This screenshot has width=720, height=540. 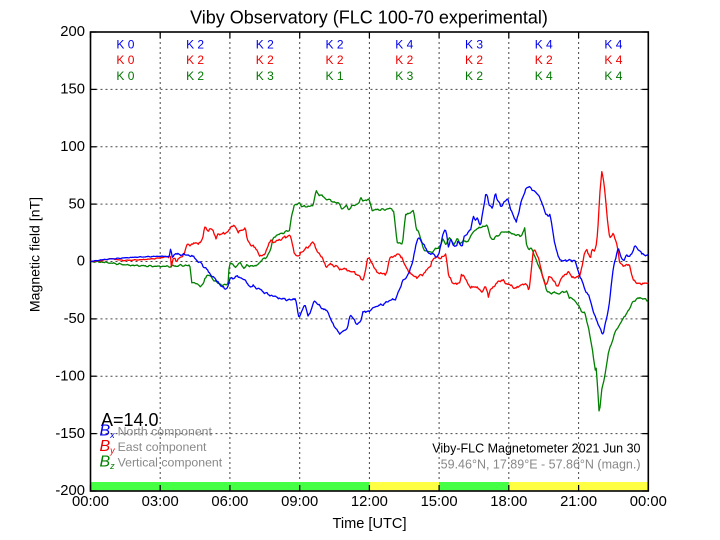 What do you see at coordinates (72, 147) in the screenshot?
I see `svg-text: 100` at bounding box center [72, 147].